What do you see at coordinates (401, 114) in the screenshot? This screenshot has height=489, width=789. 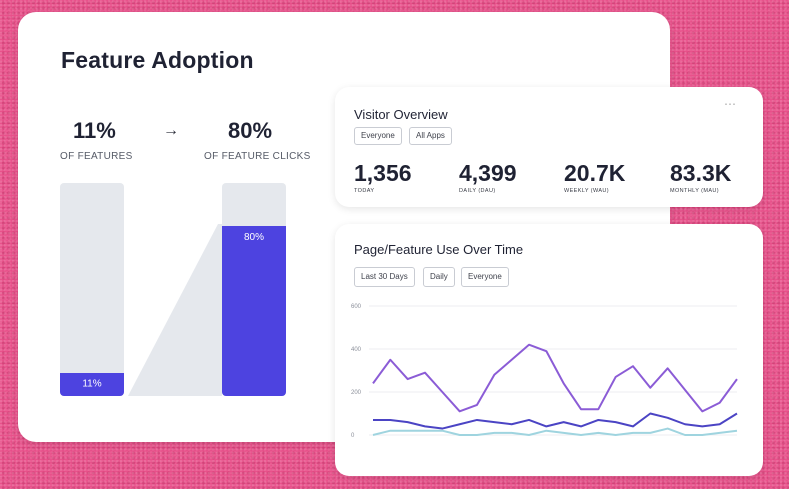 I see `visitor-overview-title: Visitor Overview` at bounding box center [401, 114].